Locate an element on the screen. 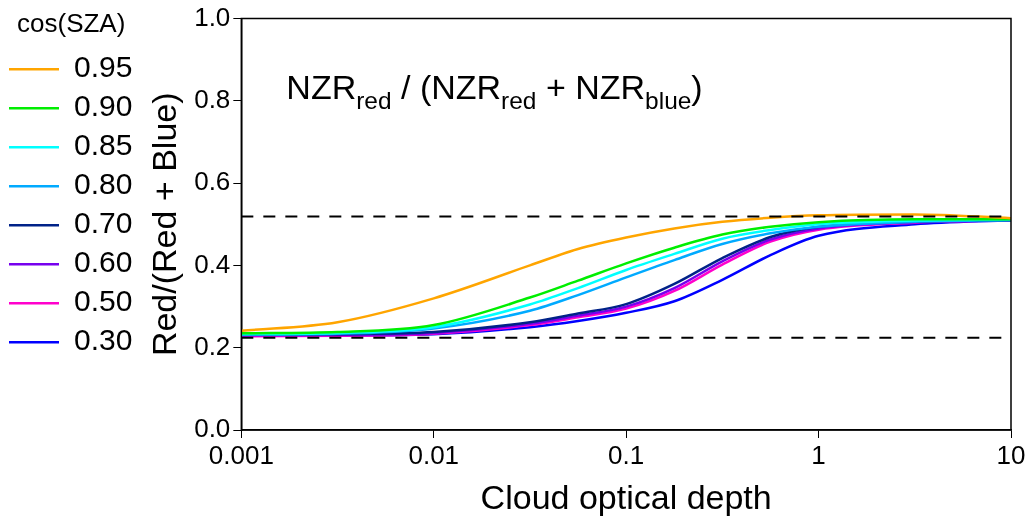 The height and width of the screenshot is (524, 1031). x-tick-label: 1 is located at coordinates (818, 454).